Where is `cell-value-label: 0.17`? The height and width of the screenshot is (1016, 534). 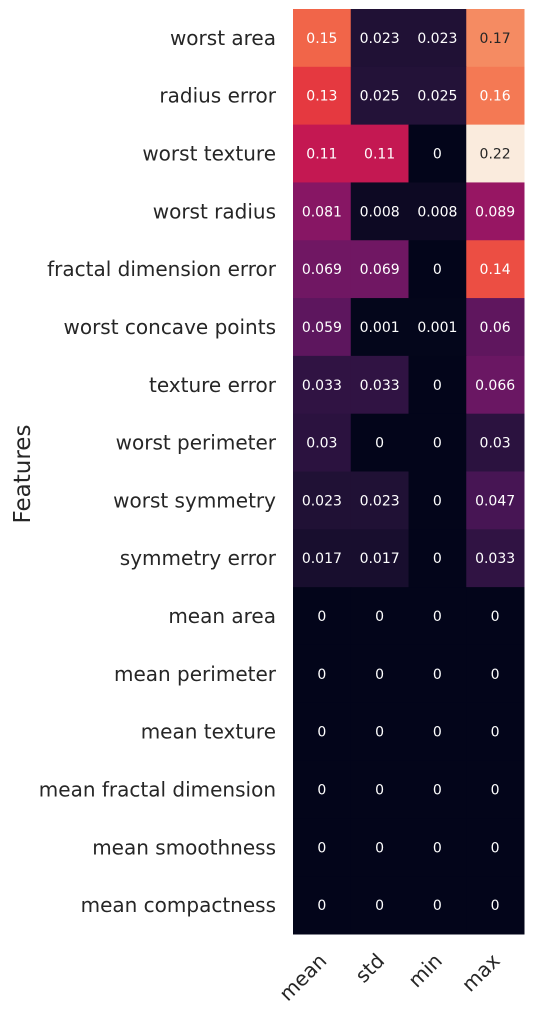 cell-value-label: 0.17 is located at coordinates (495, 39).